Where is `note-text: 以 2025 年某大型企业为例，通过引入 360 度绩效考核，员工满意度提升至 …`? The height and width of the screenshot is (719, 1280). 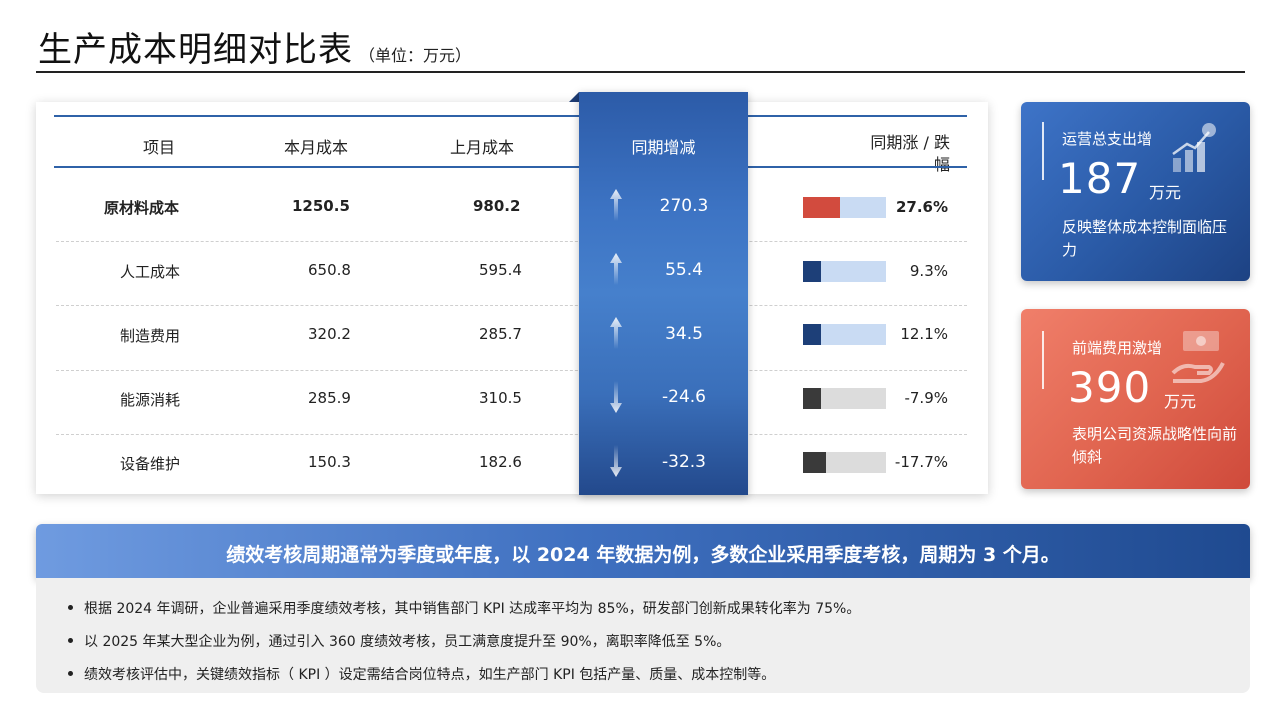
note-text: 以 2025 年某大型企业为例，通过引入 360 度绩效考核，员工满意度提升至 … is located at coordinates (407, 642).